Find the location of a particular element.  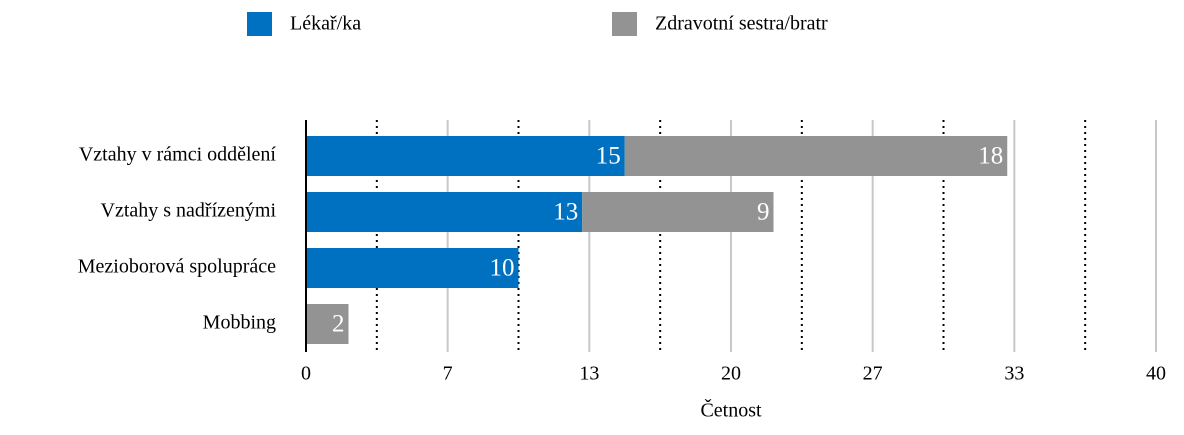

y-tick-label: Vztahy v rámci oddělení is located at coordinates (178, 155).